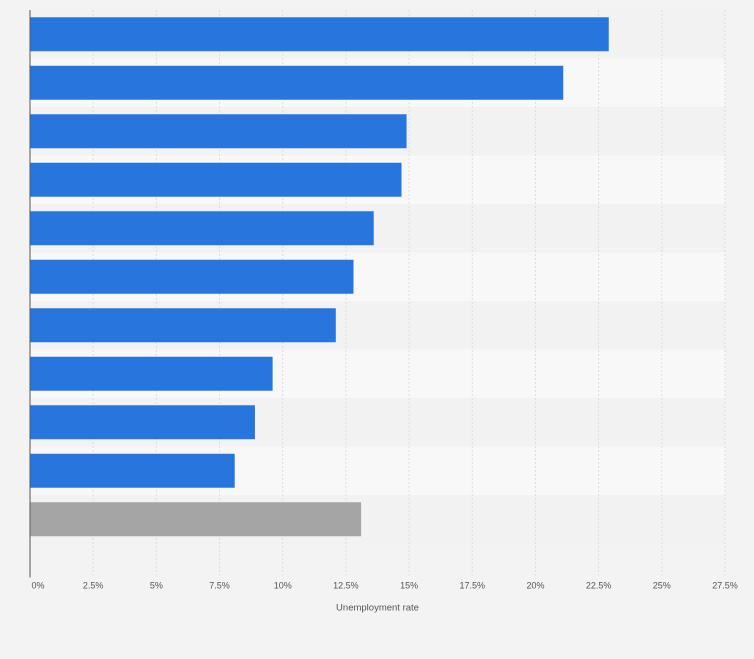 This screenshot has height=659, width=754. Describe the element at coordinates (725, 586) in the screenshot. I see `x-tick-label: 27.5%` at that location.